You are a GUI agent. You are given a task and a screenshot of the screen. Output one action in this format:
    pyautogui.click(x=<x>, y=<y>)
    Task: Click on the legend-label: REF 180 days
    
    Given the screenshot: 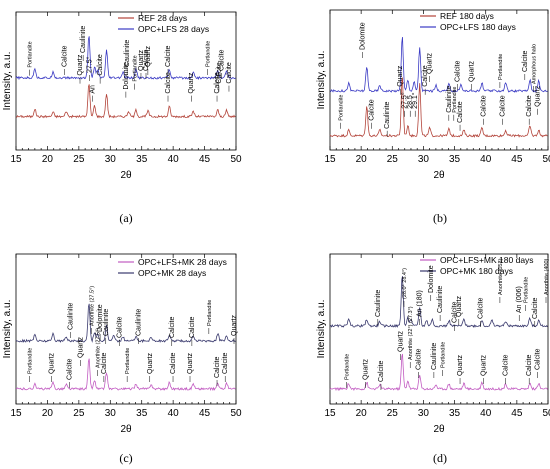 What is the action you would take?
    pyautogui.click(x=467, y=16)
    